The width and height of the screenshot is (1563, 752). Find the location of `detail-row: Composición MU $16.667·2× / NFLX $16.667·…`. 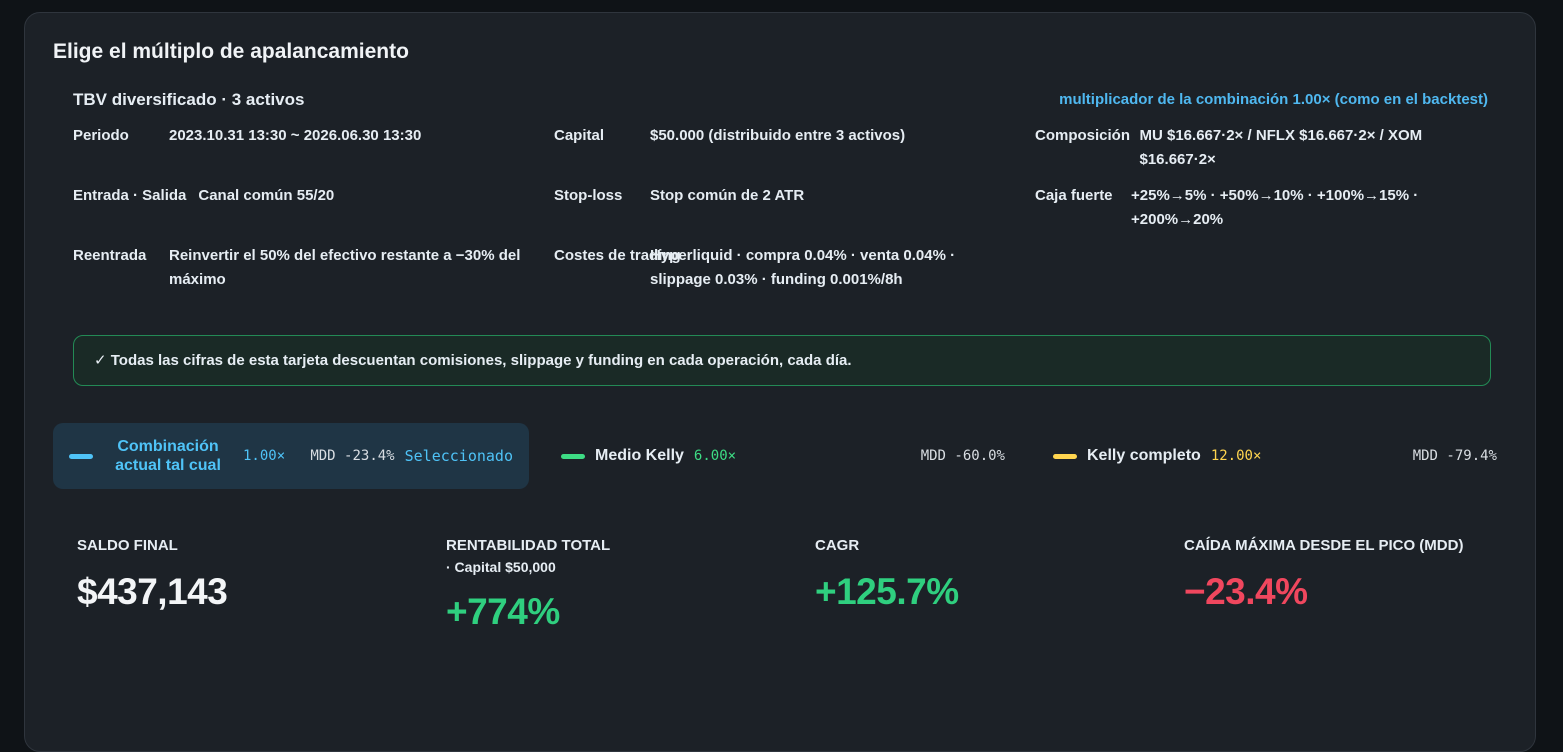

detail-row: Composición MU $16.667·2× / NFLX $16.667·… is located at coordinates (1274, 148).